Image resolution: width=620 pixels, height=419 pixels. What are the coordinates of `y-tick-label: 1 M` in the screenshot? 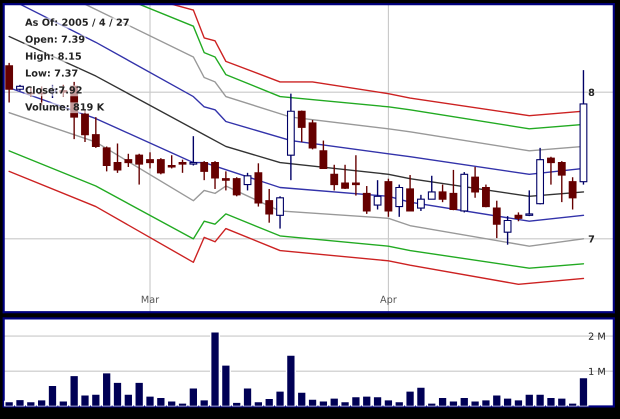 It's located at (597, 371).